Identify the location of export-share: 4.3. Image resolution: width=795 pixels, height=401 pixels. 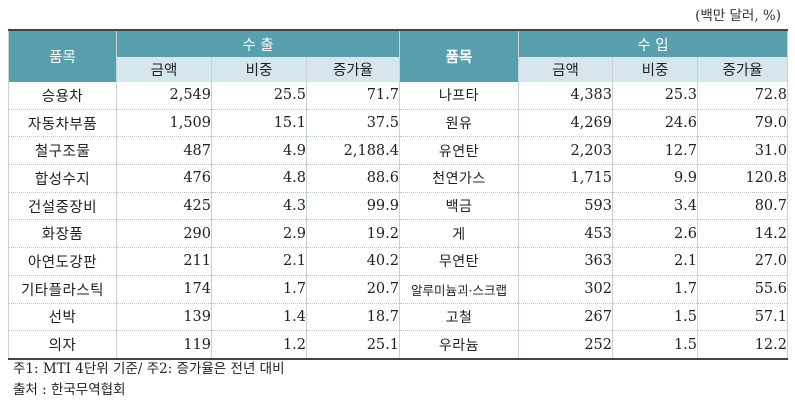
(259, 206).